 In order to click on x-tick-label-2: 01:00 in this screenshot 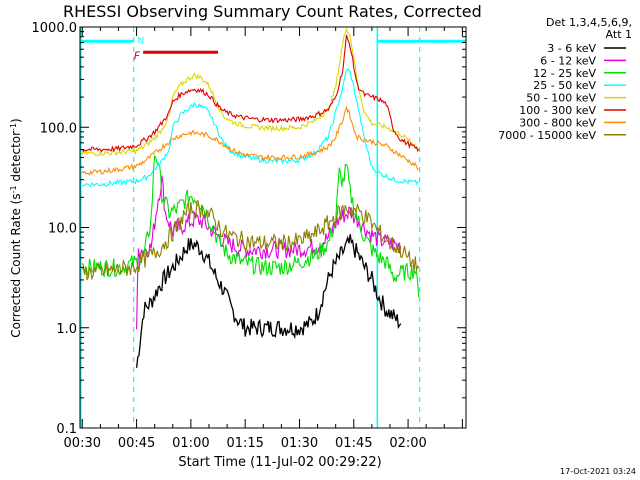, I will do `click(190, 443)`.